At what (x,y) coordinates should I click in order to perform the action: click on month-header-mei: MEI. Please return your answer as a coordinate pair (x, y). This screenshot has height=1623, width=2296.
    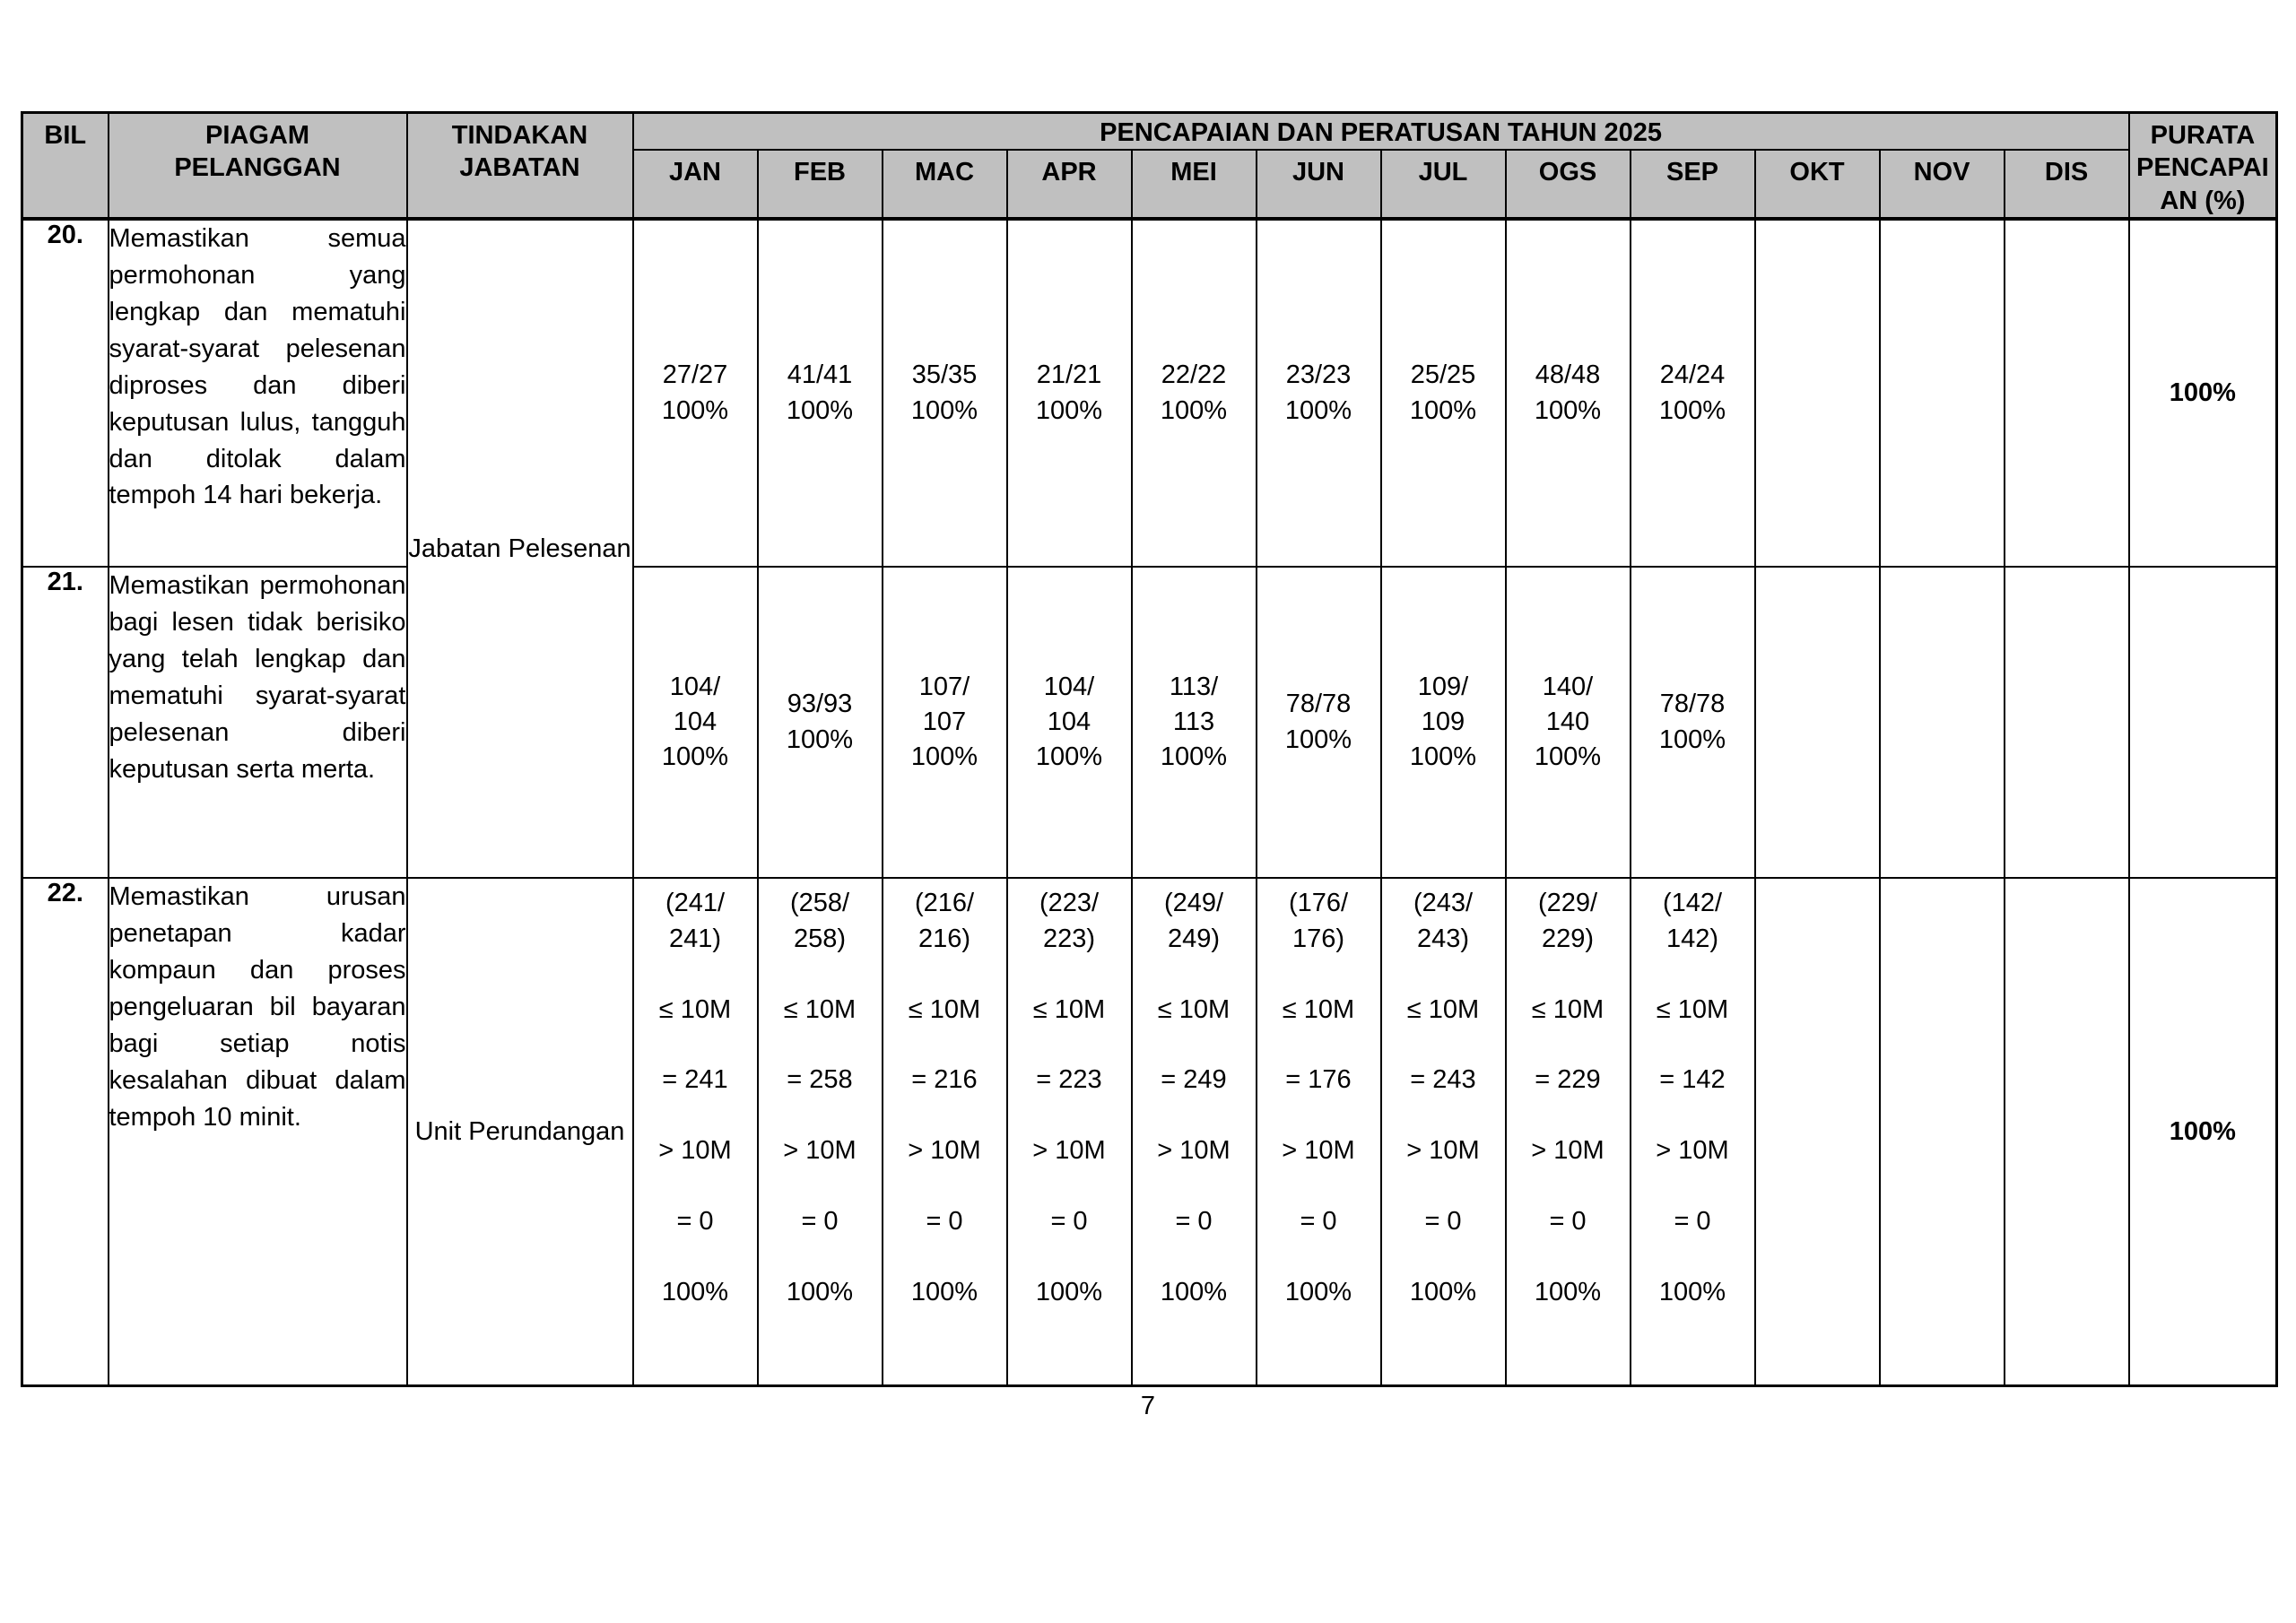
    Looking at the image, I should click on (1193, 185).